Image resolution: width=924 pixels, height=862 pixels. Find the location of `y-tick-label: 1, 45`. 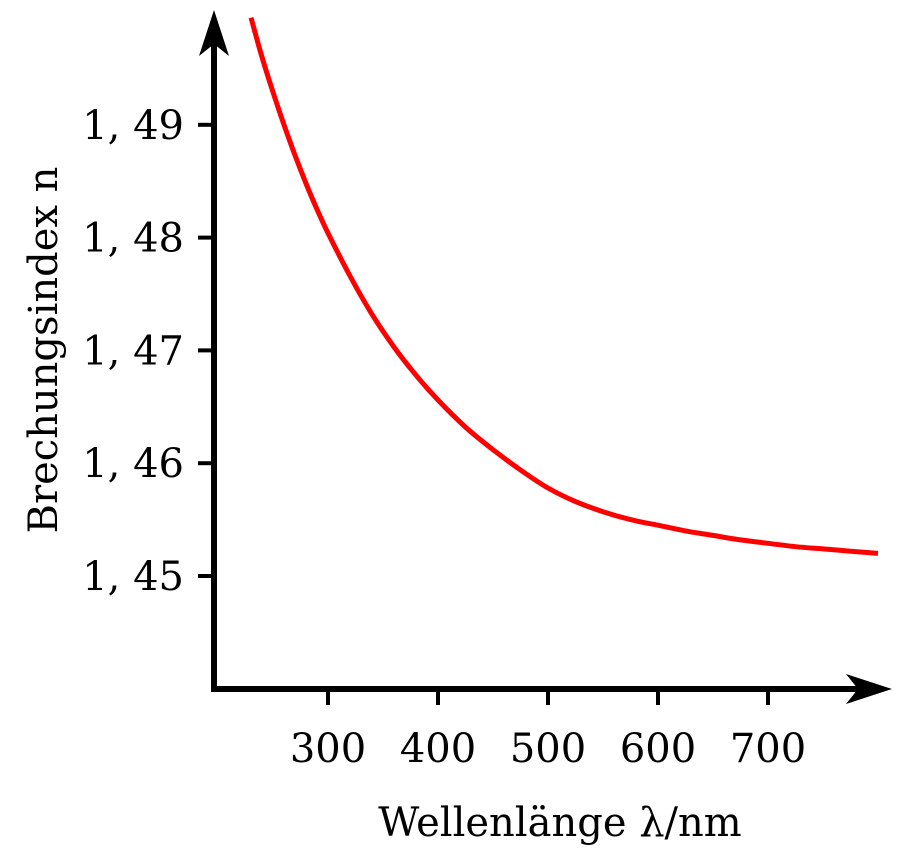

y-tick-label: 1, 45 is located at coordinates (133, 577).